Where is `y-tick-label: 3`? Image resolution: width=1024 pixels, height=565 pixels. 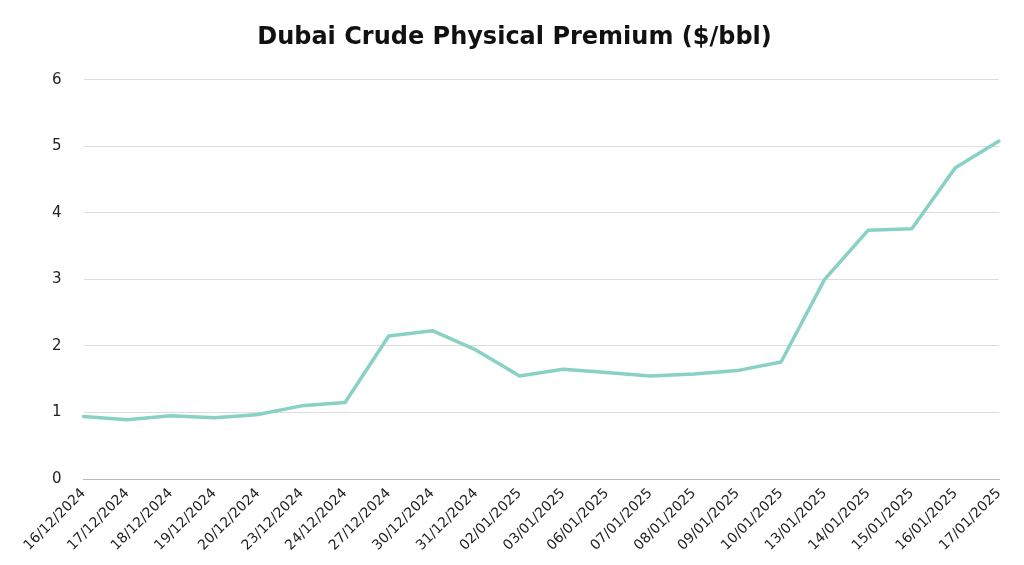 y-tick-label: 3 is located at coordinates (57, 278).